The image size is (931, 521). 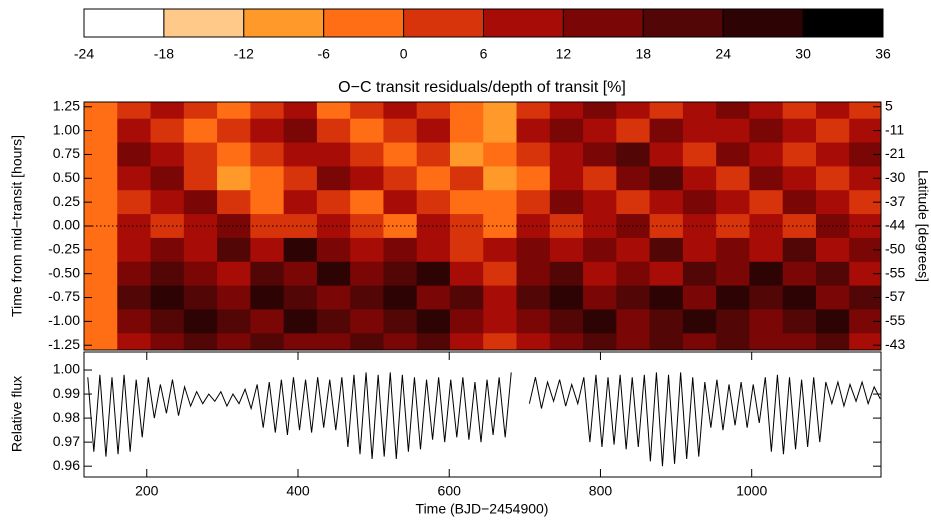 I want to click on x-tick-label: 600, so click(x=450, y=491).